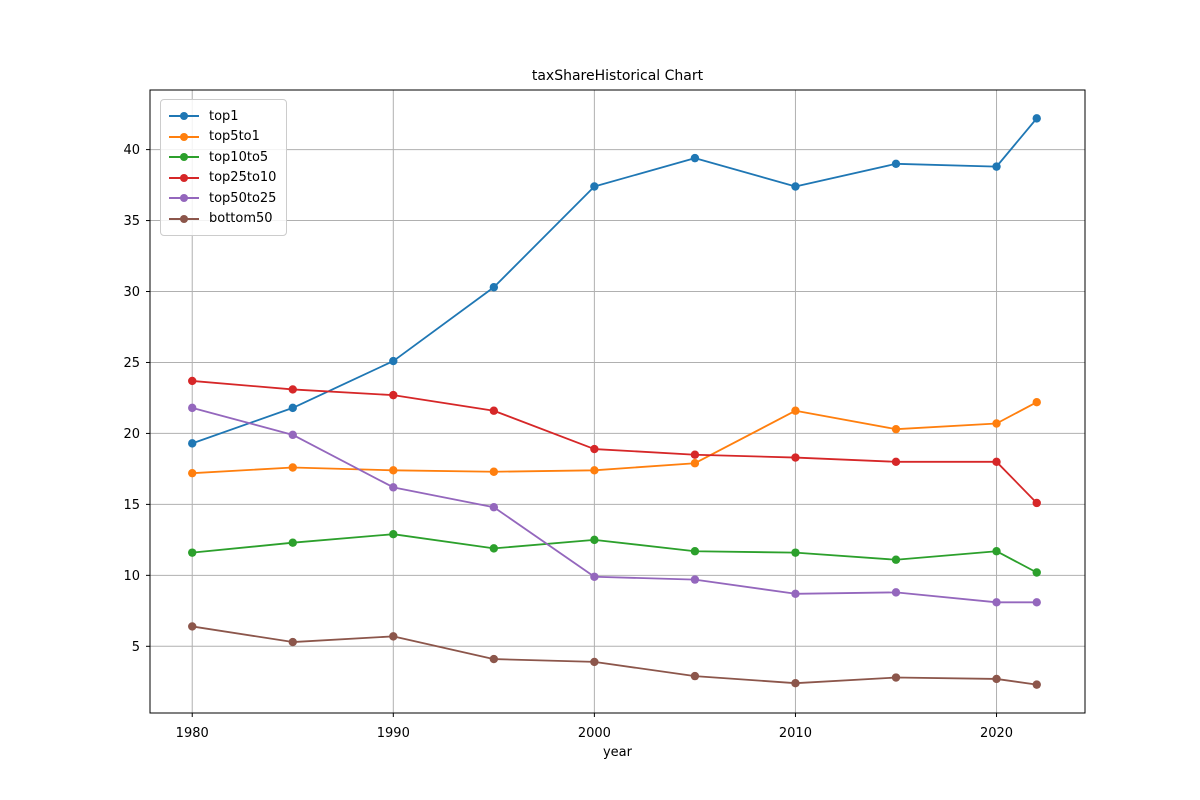  I want to click on legend-item-label: bottom50, so click(241, 219).